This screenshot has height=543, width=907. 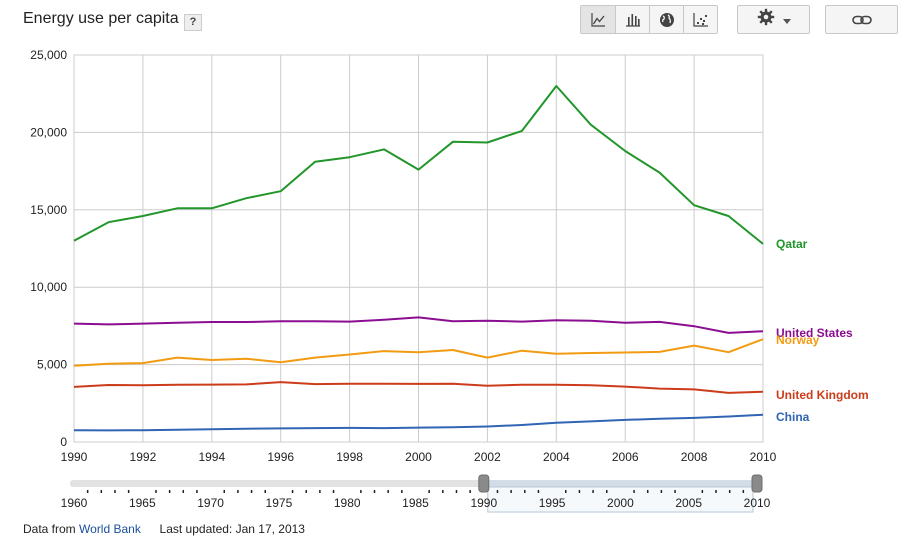 I want to click on y-axis: 0 5,000 10,000 15,000 20,000 25,000, so click(x=48, y=248).